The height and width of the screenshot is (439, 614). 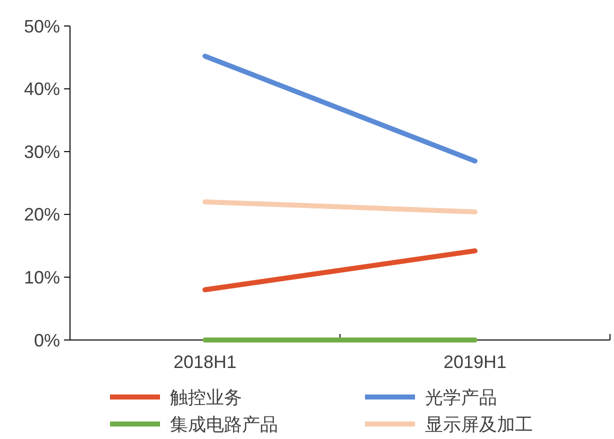 I want to click on legend-label: 触控业务, so click(x=206, y=397).